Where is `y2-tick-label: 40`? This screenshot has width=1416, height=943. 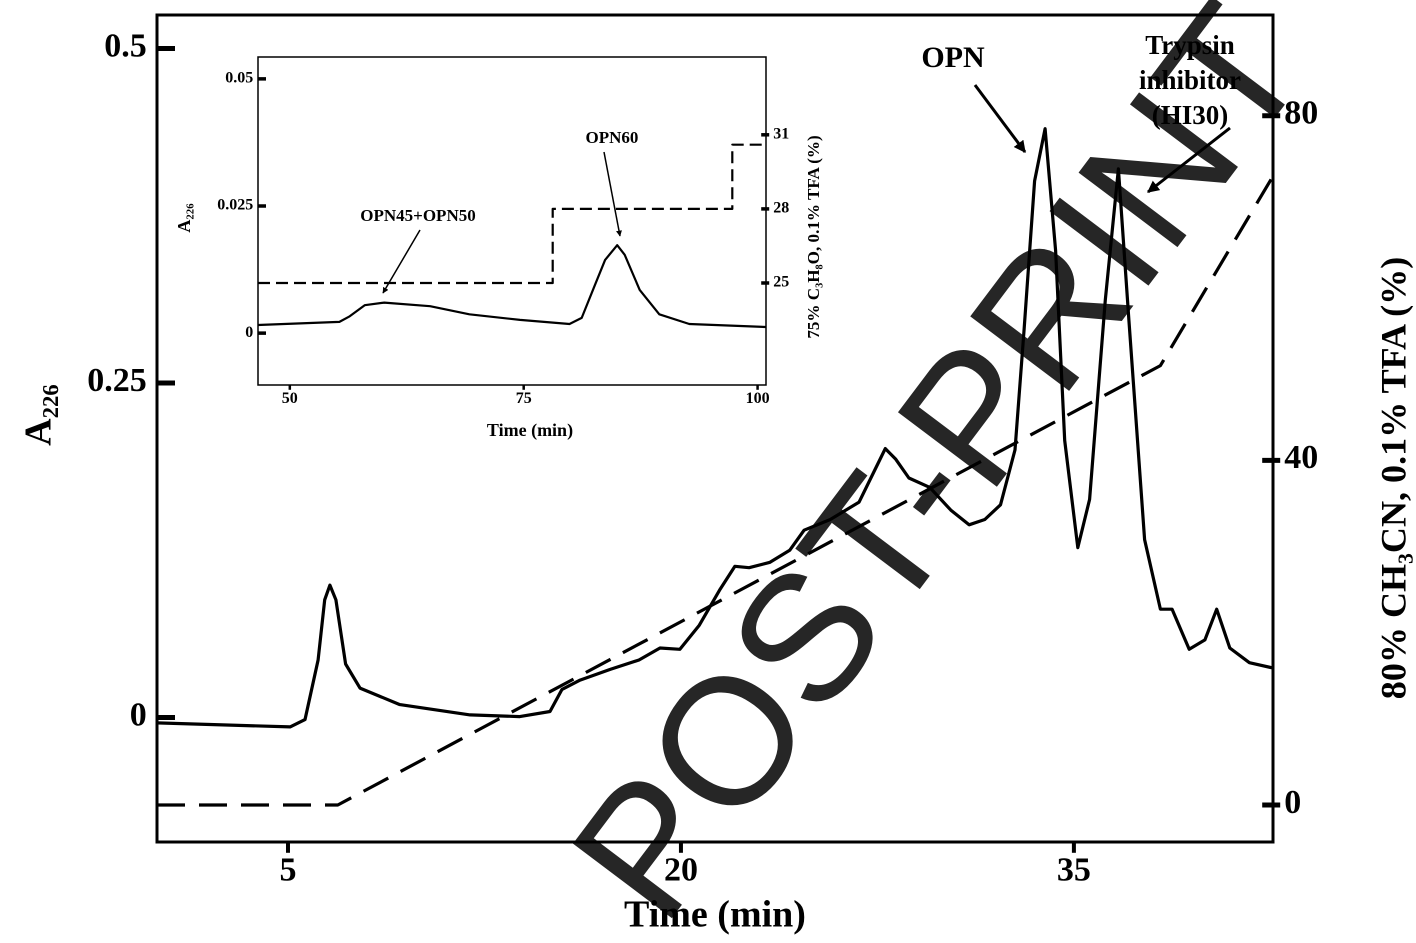
y2-tick-label: 40 is located at coordinates (1301, 457).